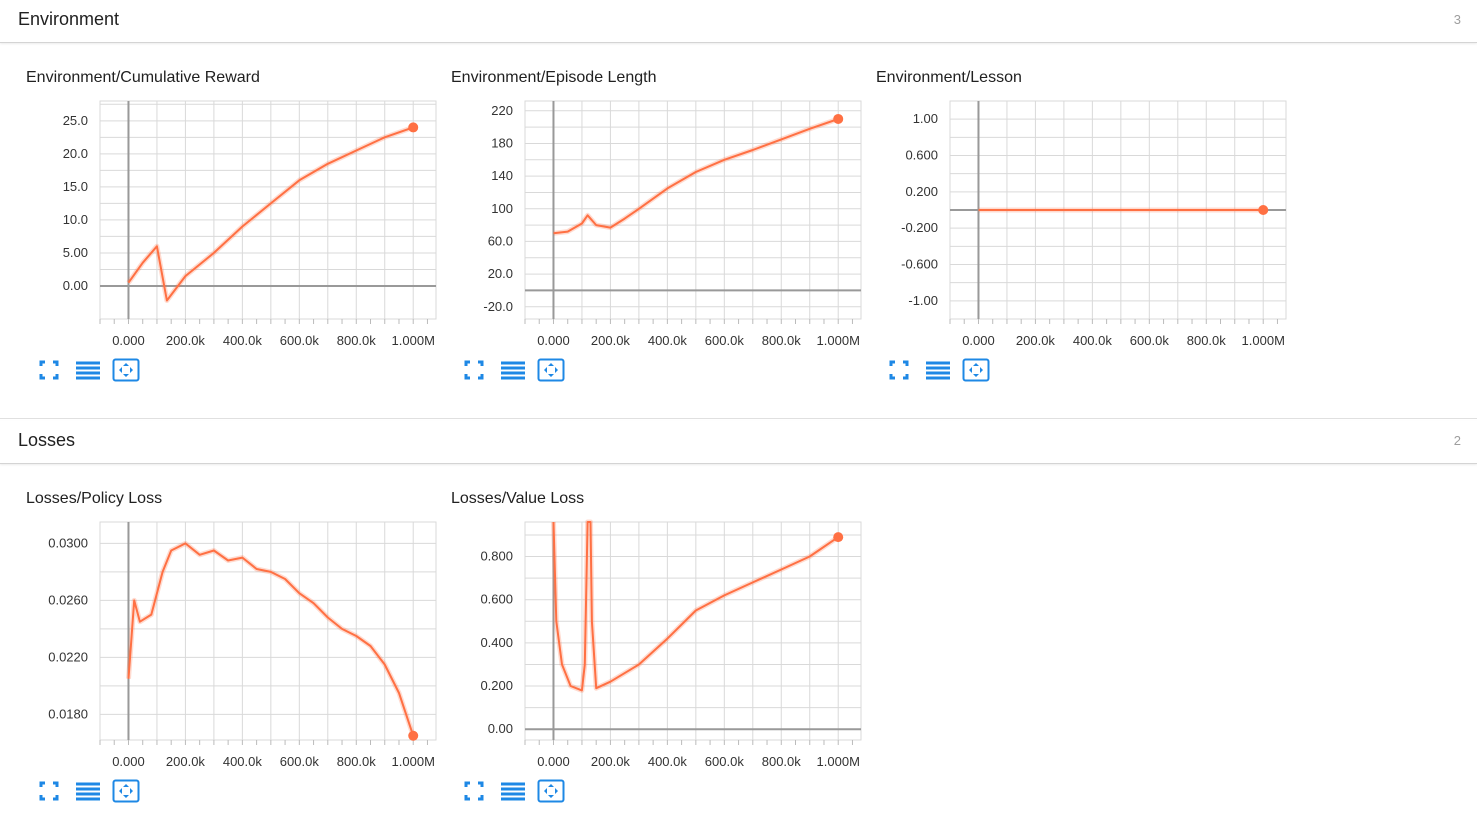 The height and width of the screenshot is (835, 1477). Describe the element at coordinates (143, 77) in the screenshot. I see `chart-title: Environment/Cumulative Reward` at that location.